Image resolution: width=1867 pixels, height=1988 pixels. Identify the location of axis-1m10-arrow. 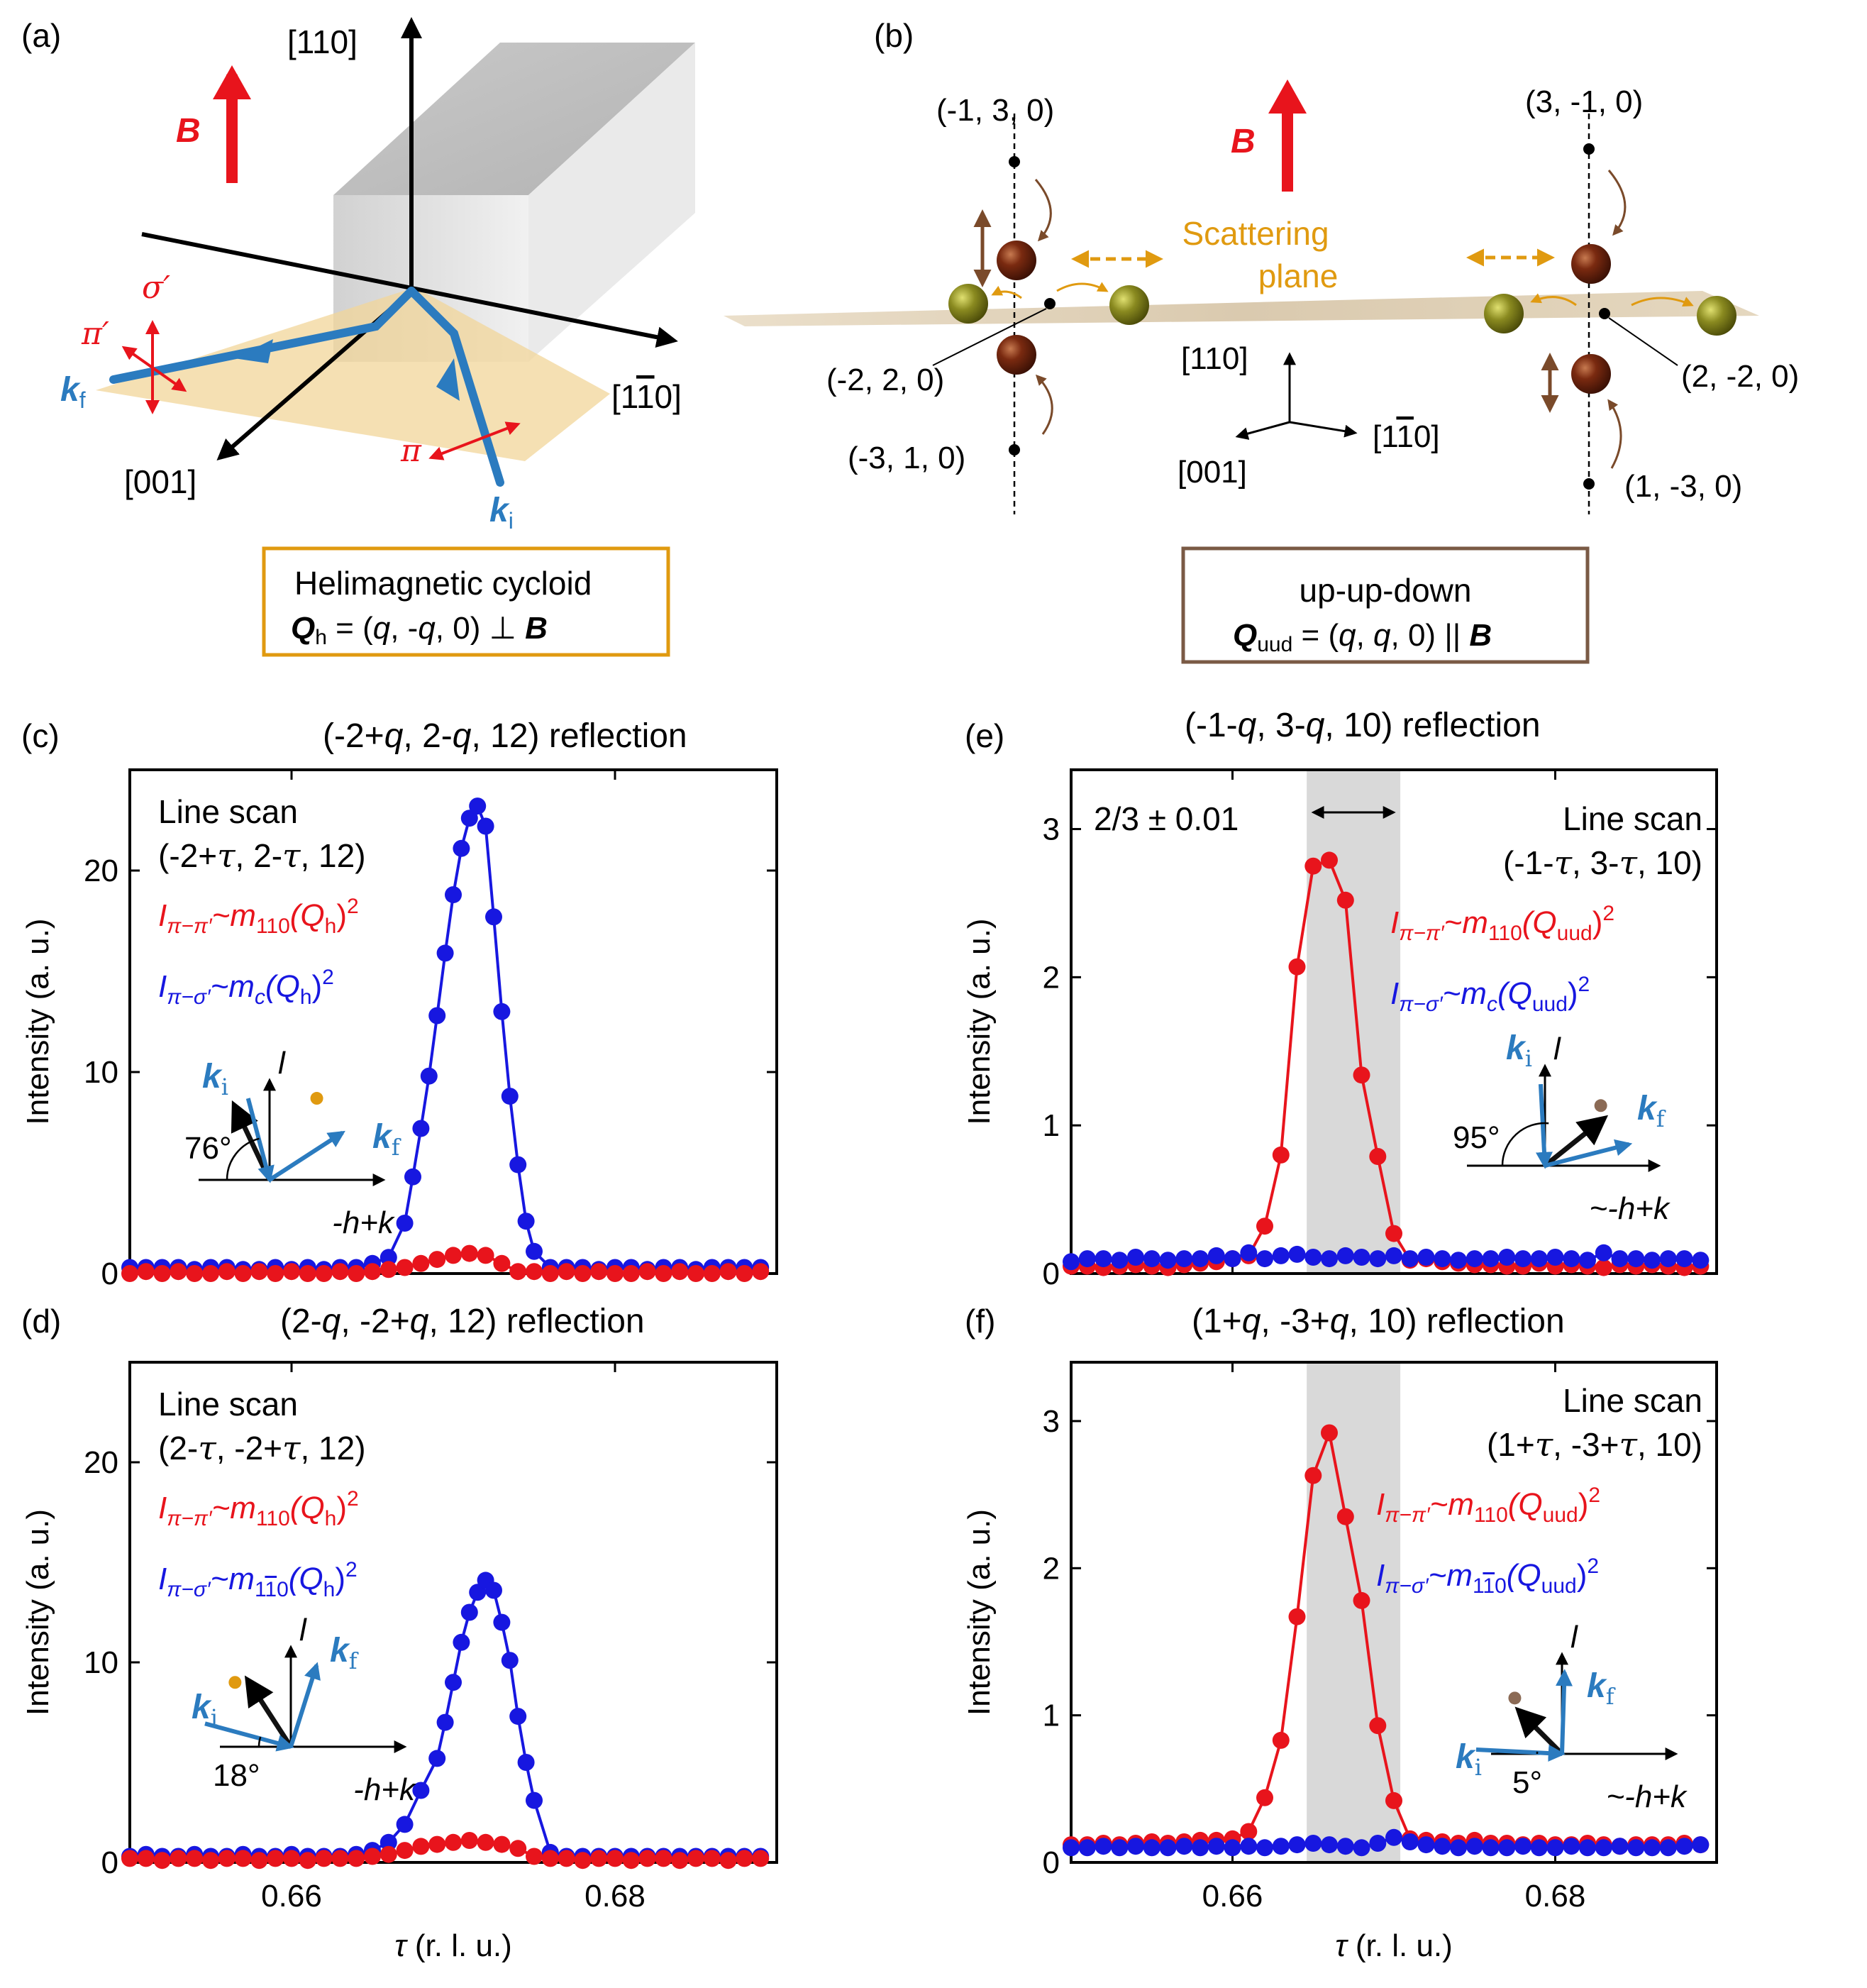
(409, 290).